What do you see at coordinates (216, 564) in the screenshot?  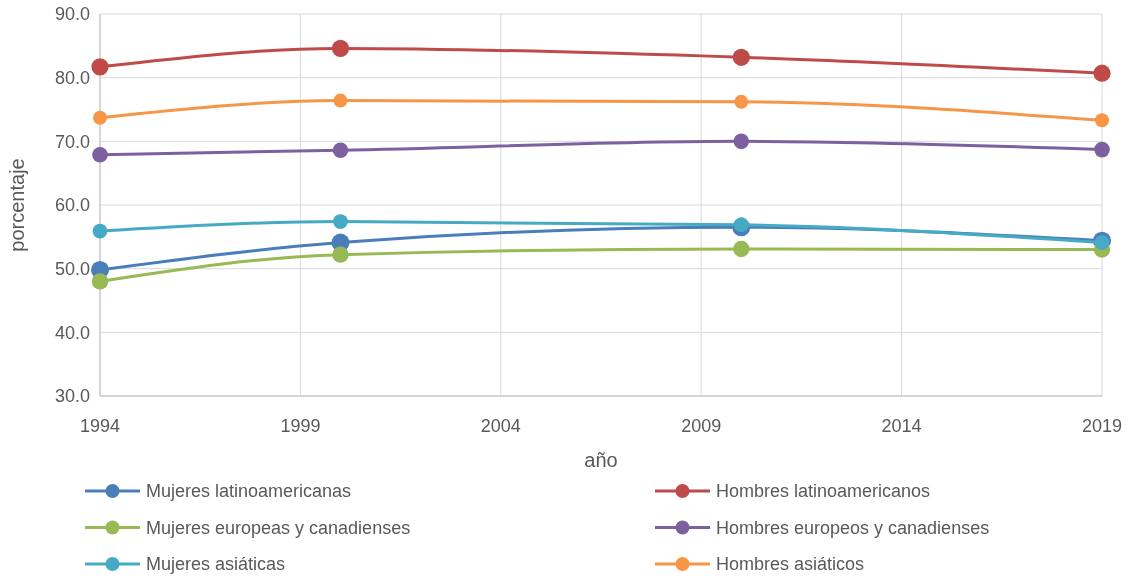 I see `legend-label: Mujeres asiáticas` at bounding box center [216, 564].